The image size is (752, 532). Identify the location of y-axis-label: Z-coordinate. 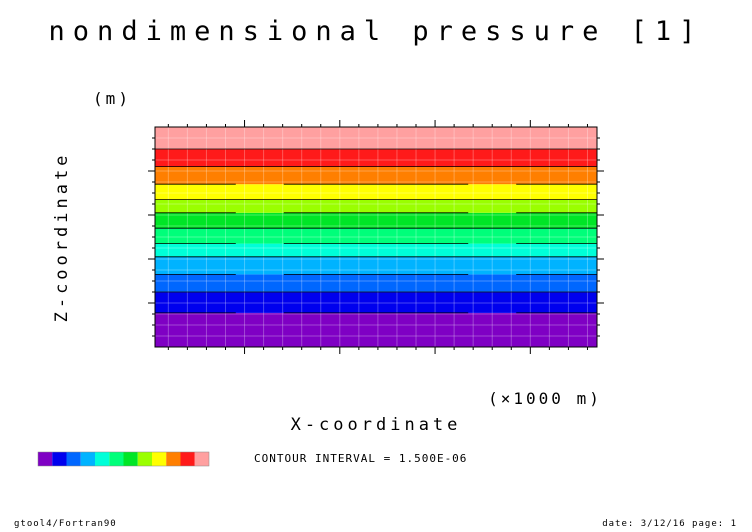
(62, 237).